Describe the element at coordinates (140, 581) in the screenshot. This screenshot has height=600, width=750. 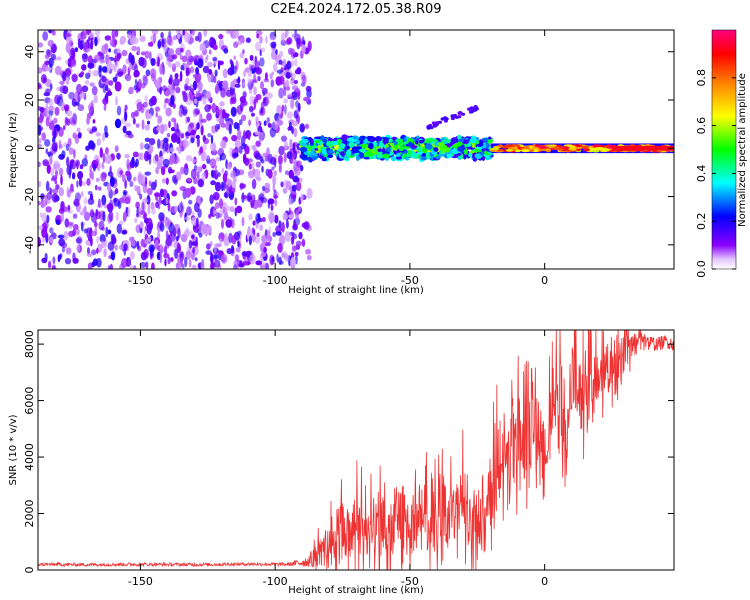
I see `snr-x-tick-label: -150` at that location.